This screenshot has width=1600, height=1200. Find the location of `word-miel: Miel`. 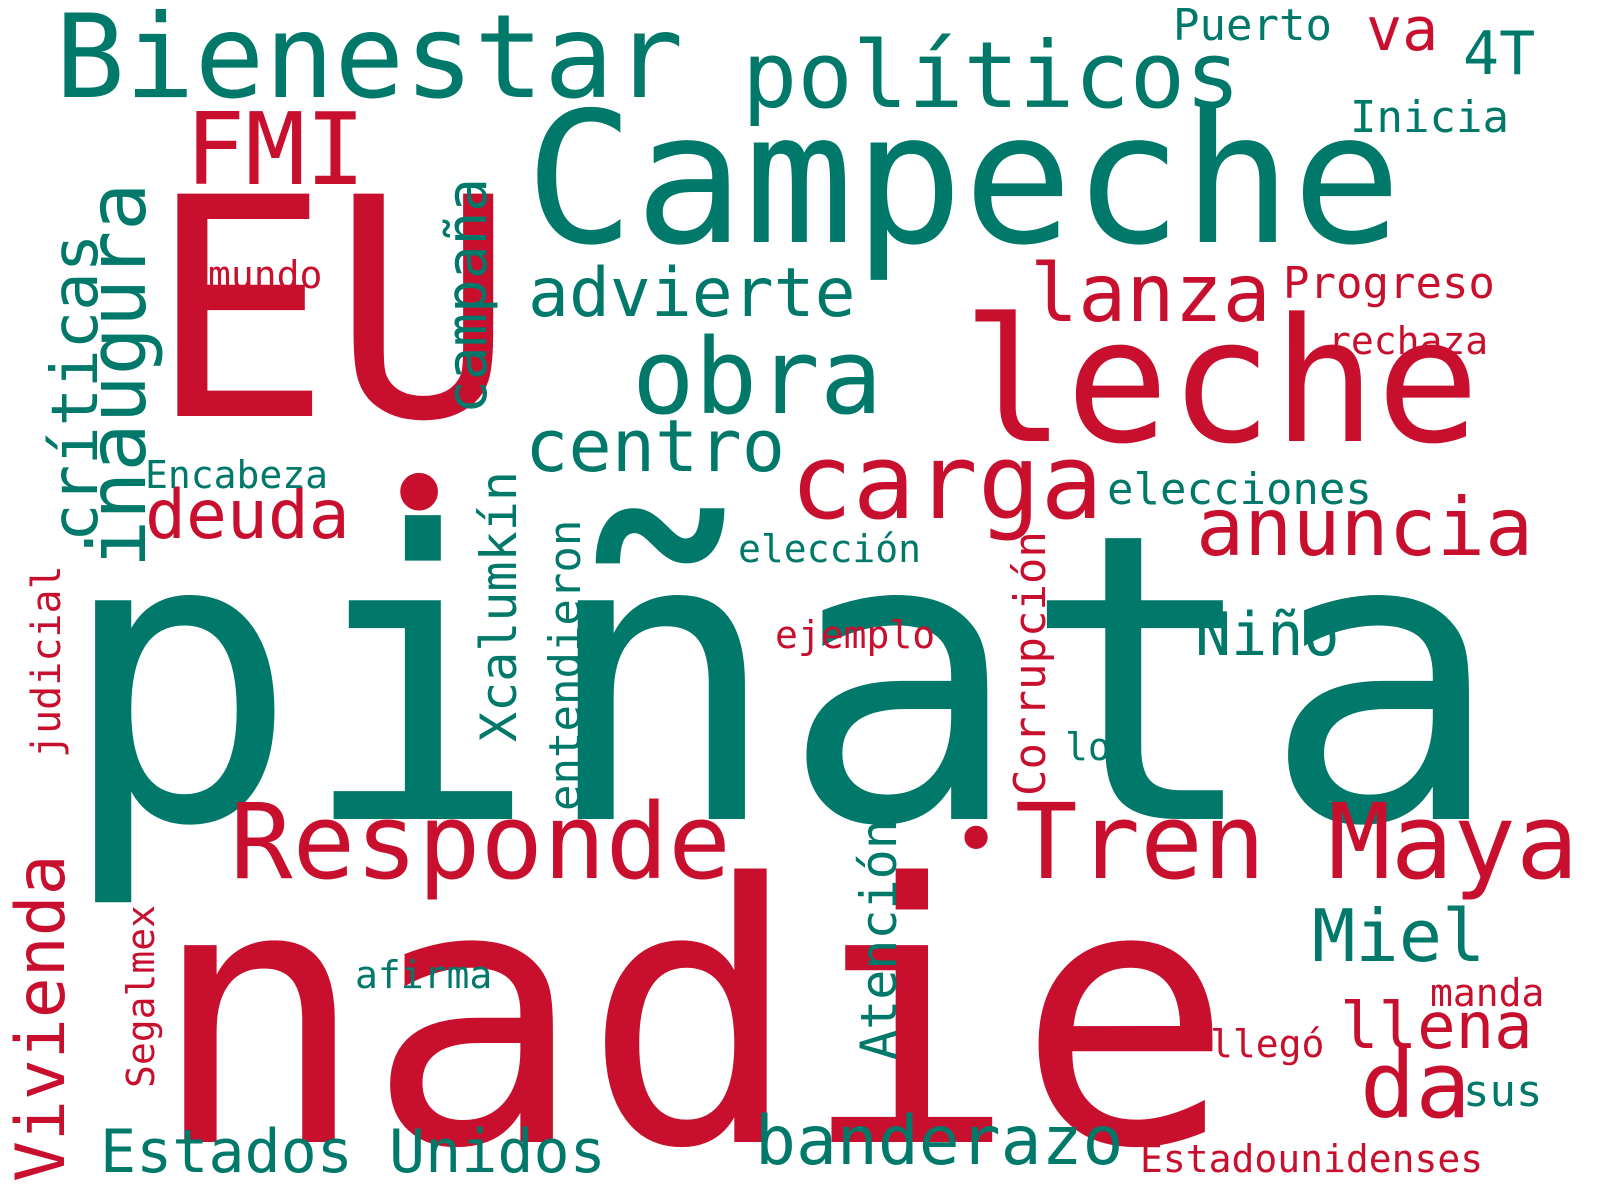

word-miel: Miel is located at coordinates (1399, 936).